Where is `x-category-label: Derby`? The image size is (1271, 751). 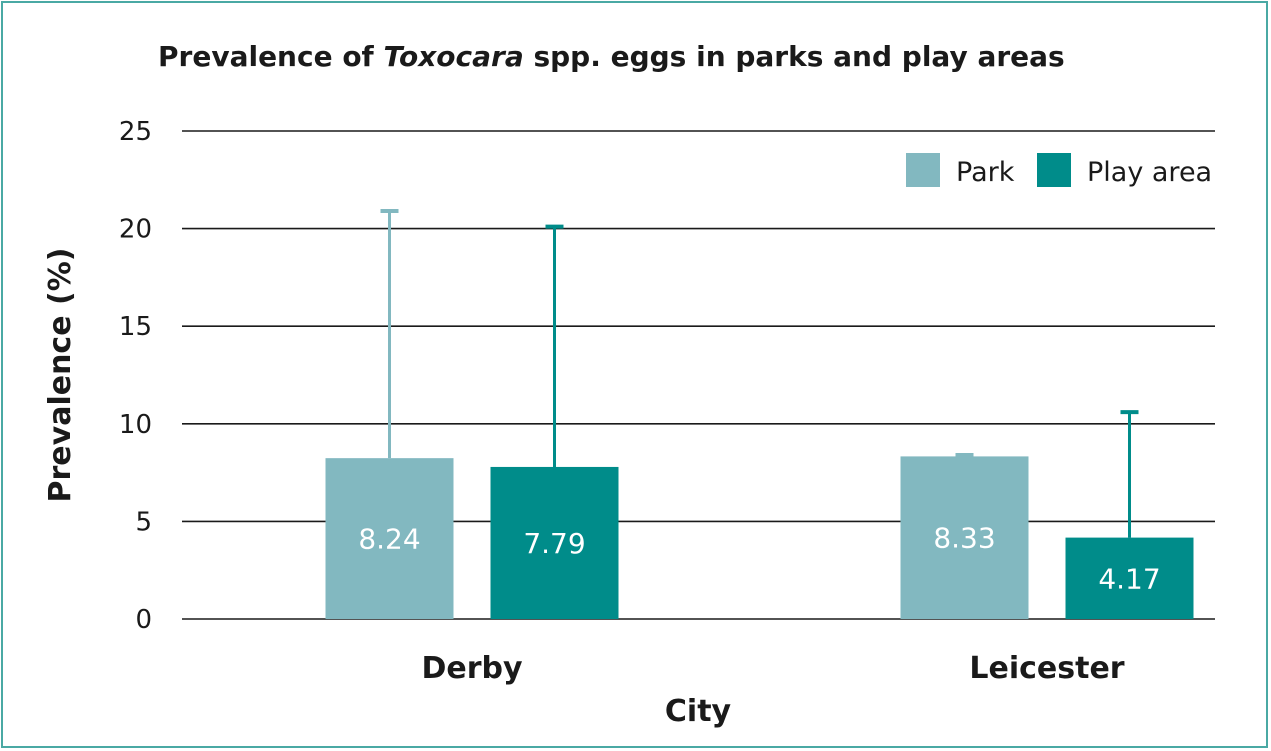
x-category-label: Derby is located at coordinates (472, 668).